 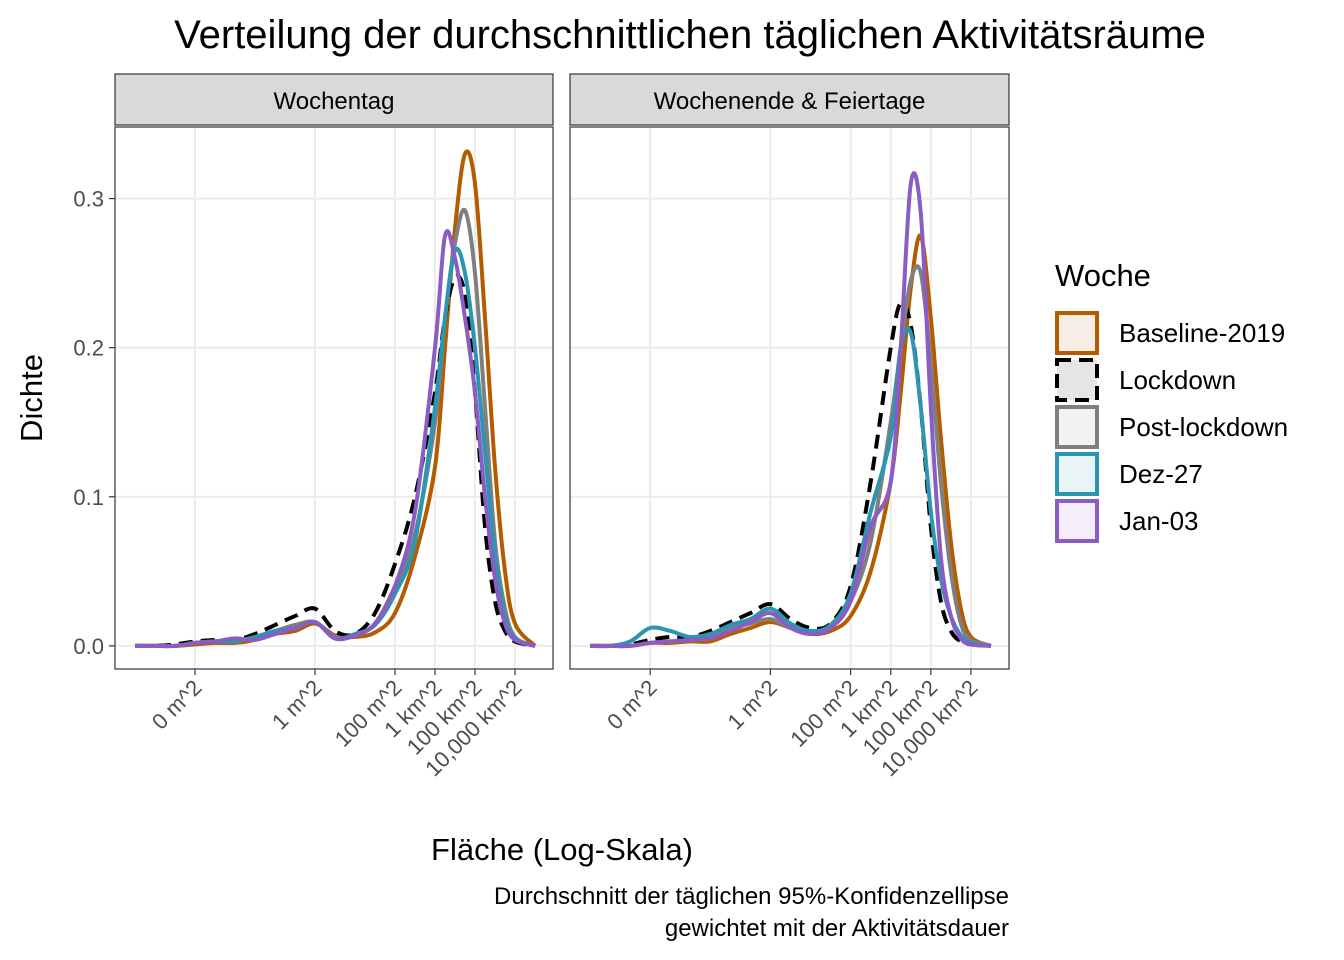 What do you see at coordinates (837, 928) in the screenshot?
I see `caption: gewichtet mit der Aktivitätsdauer` at bounding box center [837, 928].